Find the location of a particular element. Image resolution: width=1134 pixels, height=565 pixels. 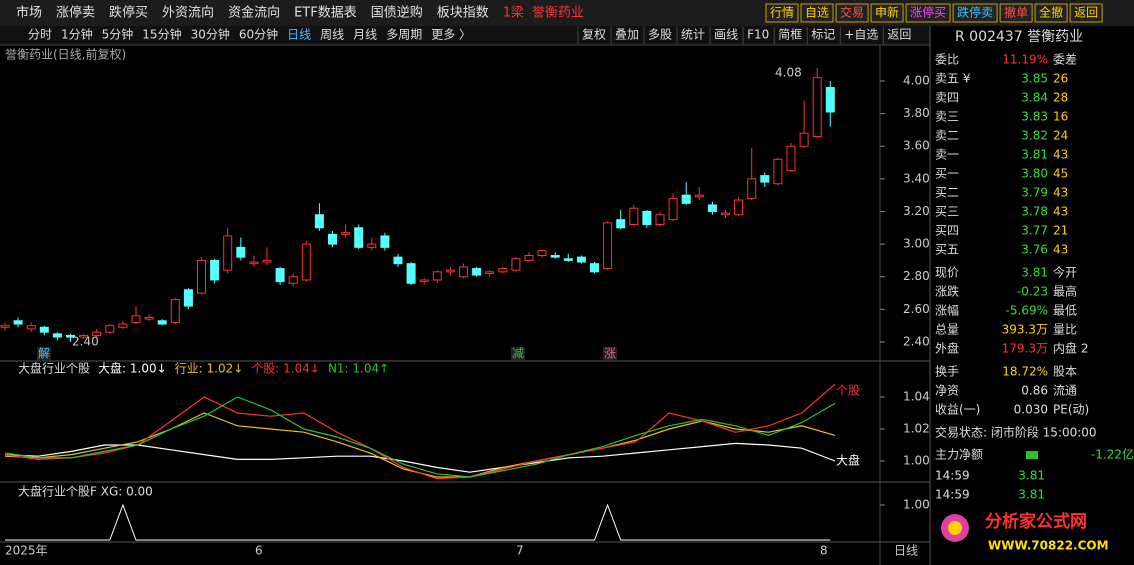

menu-item: 市场 is located at coordinates (29, 13).